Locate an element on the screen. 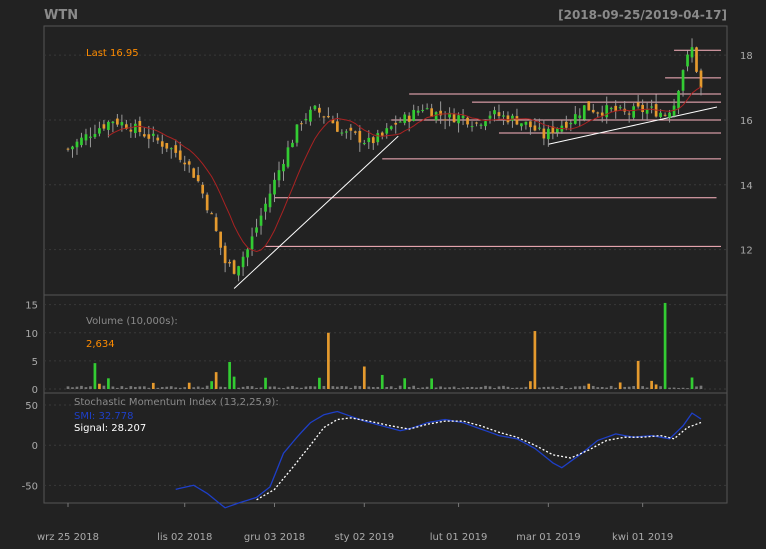 The height and width of the screenshot is (549, 766). x-tick-label: lut 01 2019 is located at coordinates (459, 537).